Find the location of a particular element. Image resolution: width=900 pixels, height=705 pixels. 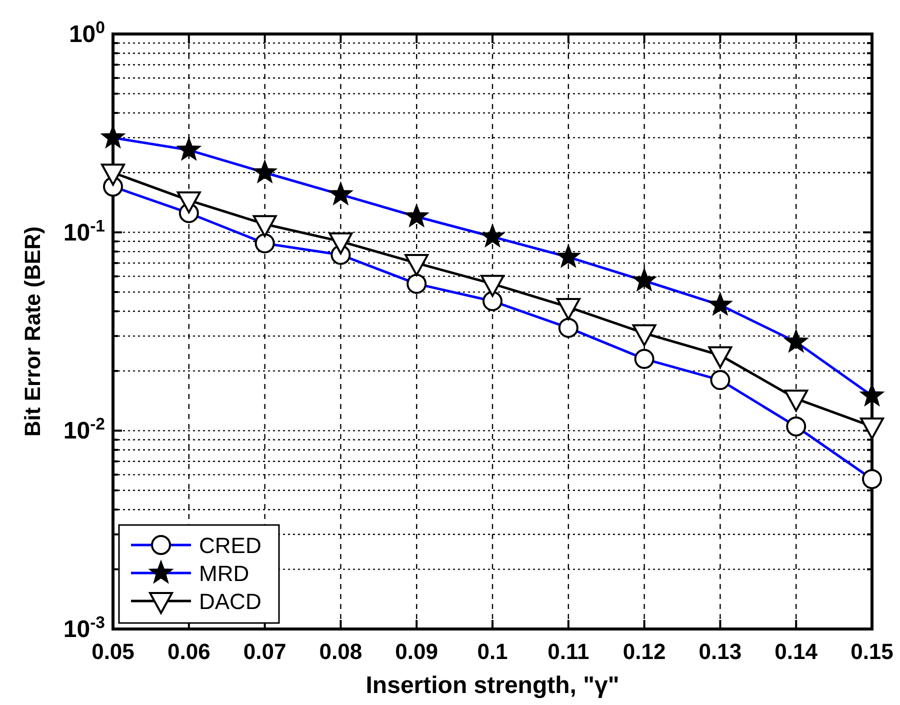

x-axis-title: Insertion strength, "γ" is located at coordinates (493, 685).